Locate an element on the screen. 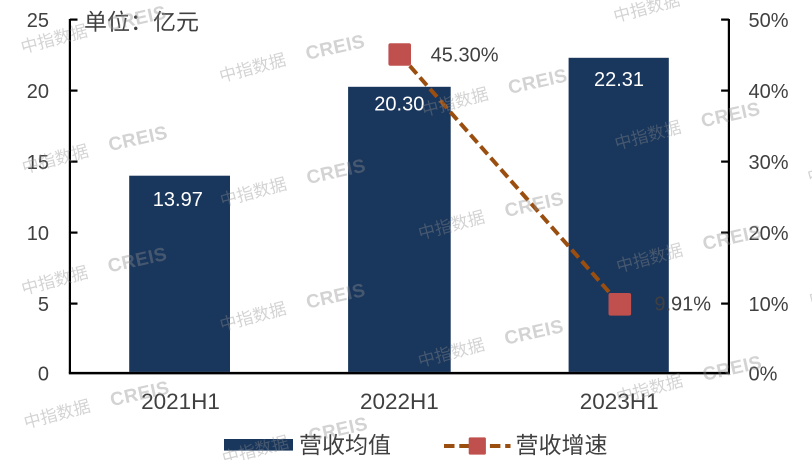  svg-text: 20.30 is located at coordinates (399, 105).